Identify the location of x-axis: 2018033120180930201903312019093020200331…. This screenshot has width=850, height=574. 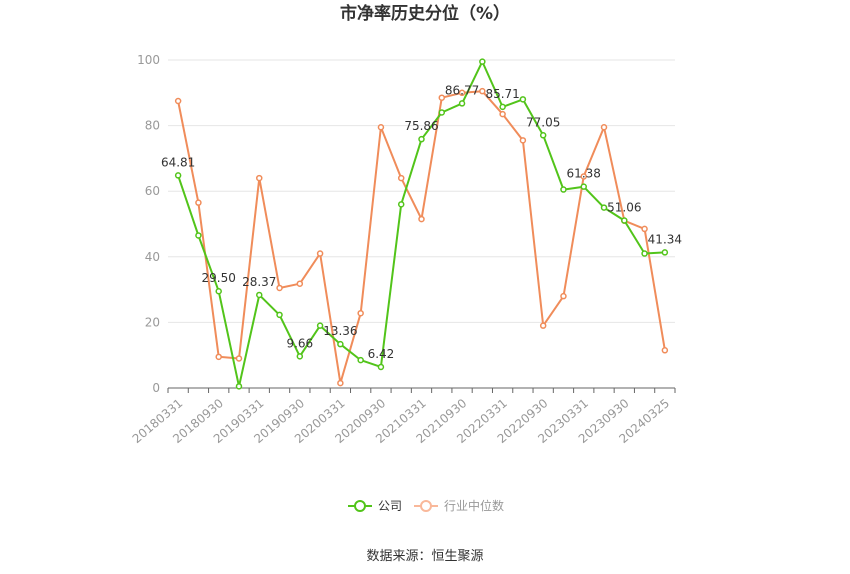
(403, 416).